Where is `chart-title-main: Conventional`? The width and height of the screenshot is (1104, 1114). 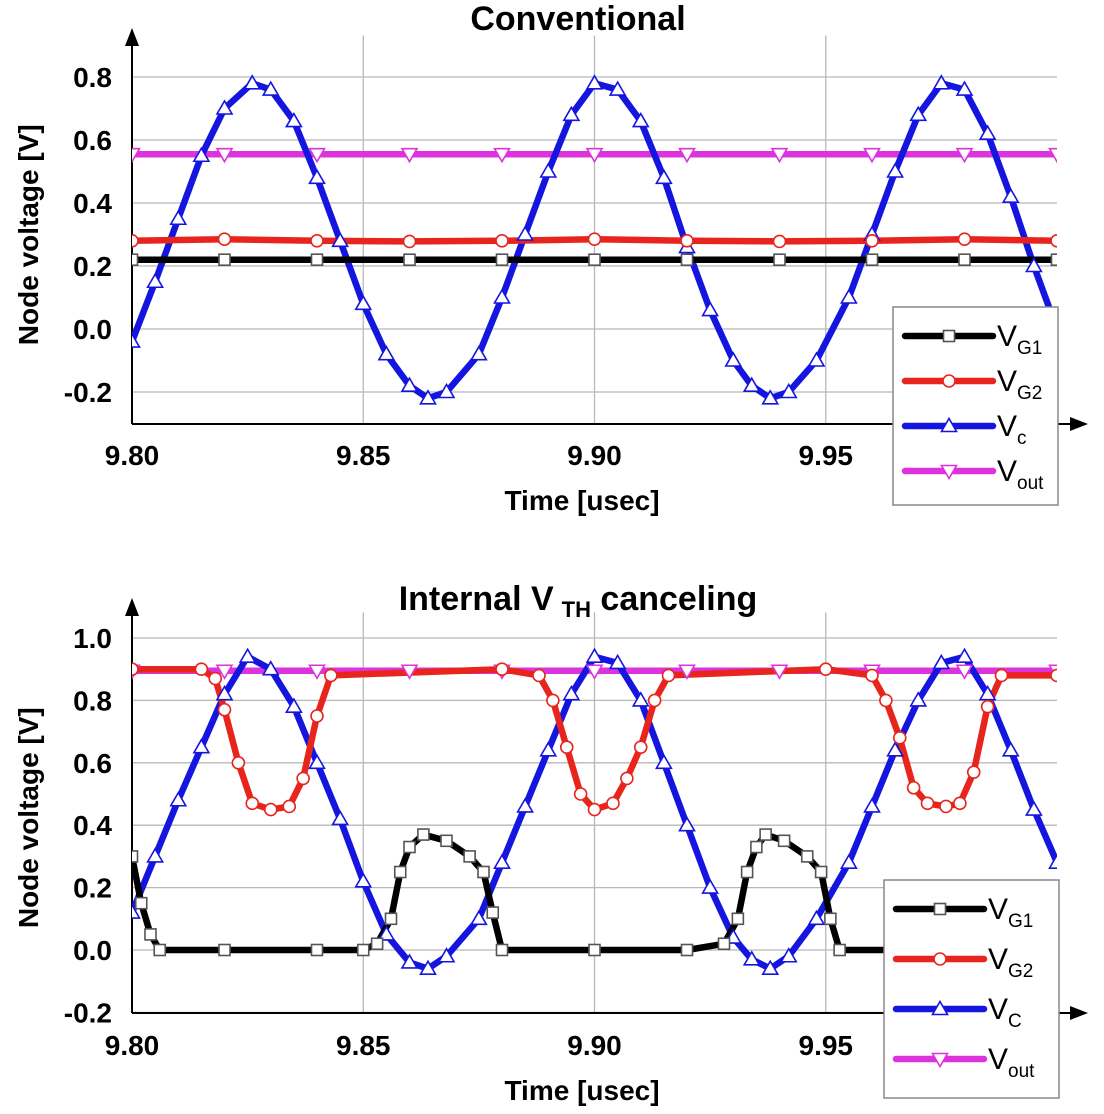
chart-title-main: Conventional is located at coordinates (577, 19).